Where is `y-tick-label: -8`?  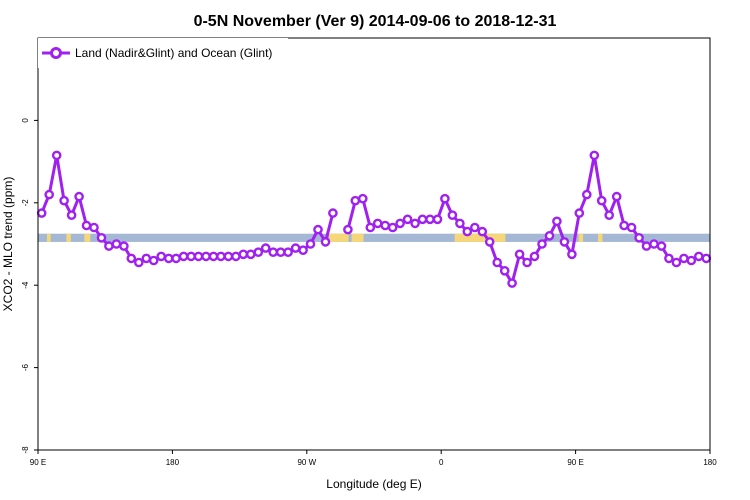 y-tick-label: -8 is located at coordinates (25, 450).